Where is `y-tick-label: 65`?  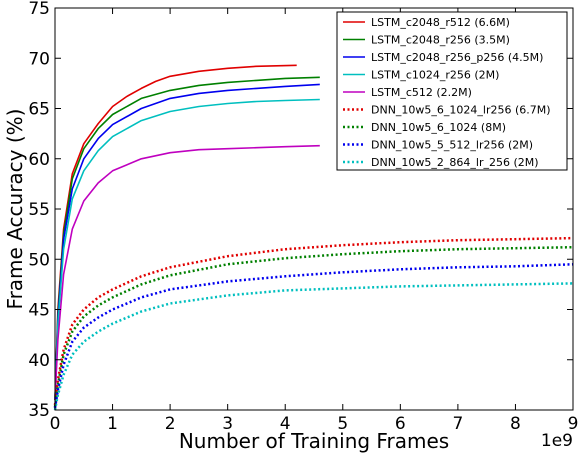 y-tick-label: 65 is located at coordinates (39, 110).